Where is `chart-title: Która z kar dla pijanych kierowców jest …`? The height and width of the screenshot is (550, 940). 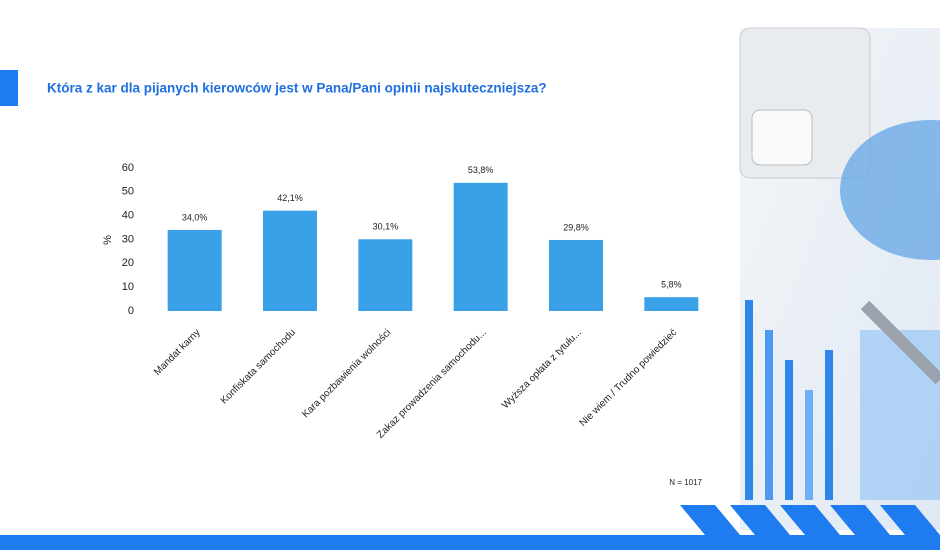 chart-title: Która z kar dla pijanych kierowców jest … is located at coordinates (297, 88).